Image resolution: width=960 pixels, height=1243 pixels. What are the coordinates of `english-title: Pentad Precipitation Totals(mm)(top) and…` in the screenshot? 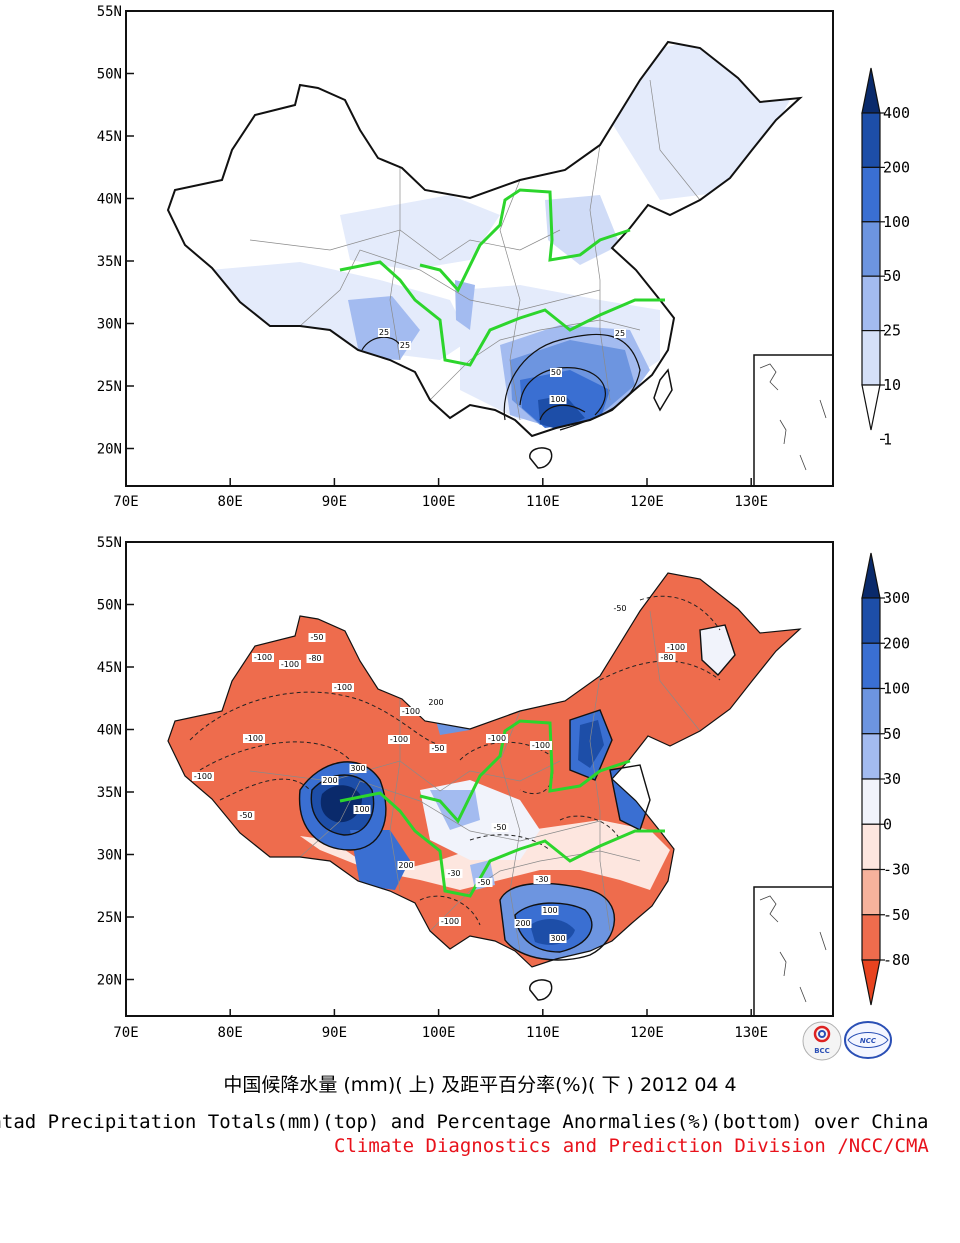 It's located at (464, 1122).